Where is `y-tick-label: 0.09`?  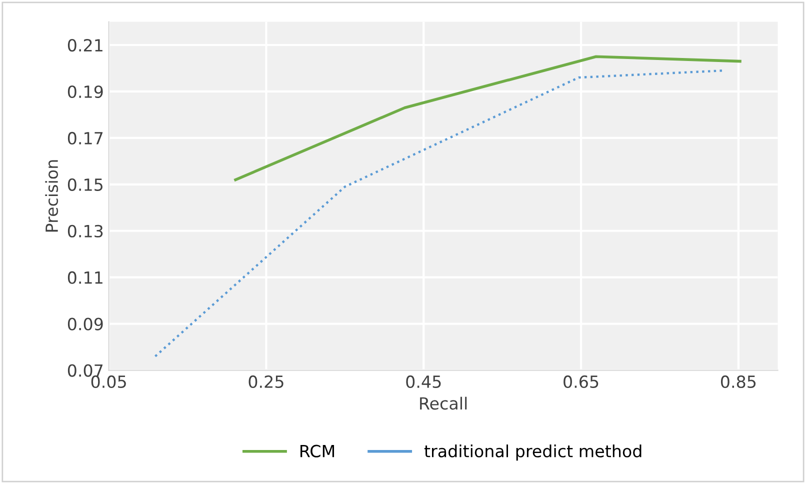
y-tick-label: 0.09 is located at coordinates (85, 324).